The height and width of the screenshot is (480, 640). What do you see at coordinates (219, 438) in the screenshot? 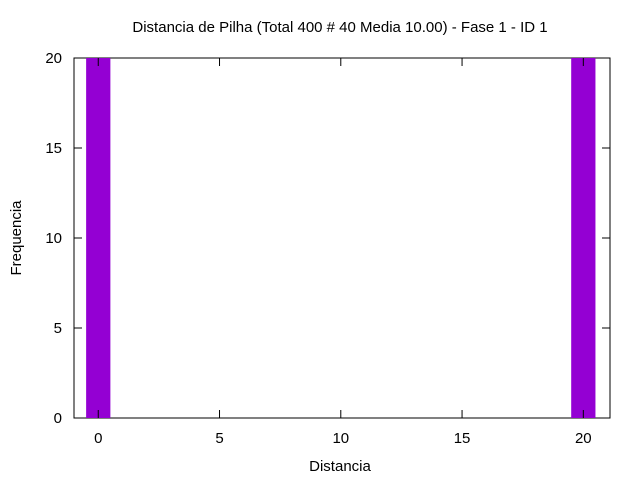
I see `x-tick-label: 5` at bounding box center [219, 438].